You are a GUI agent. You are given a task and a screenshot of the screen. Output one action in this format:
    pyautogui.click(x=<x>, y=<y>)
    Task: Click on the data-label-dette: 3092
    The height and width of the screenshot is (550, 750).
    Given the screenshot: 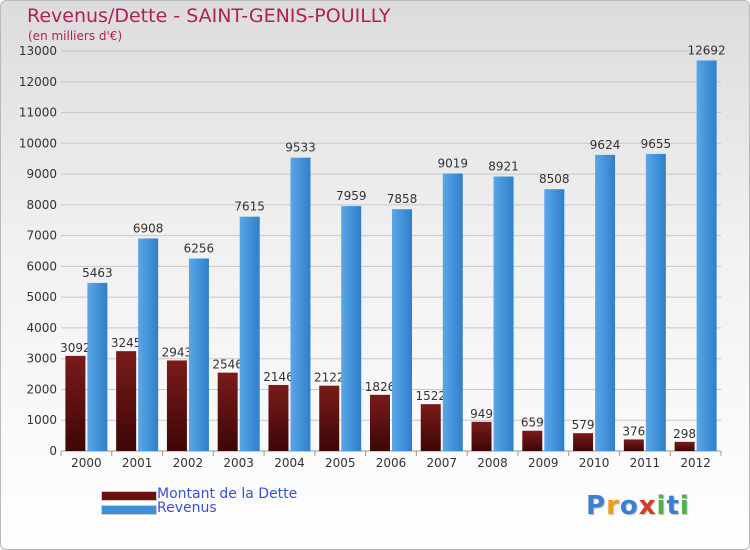 What is the action you would take?
    pyautogui.click(x=75, y=348)
    